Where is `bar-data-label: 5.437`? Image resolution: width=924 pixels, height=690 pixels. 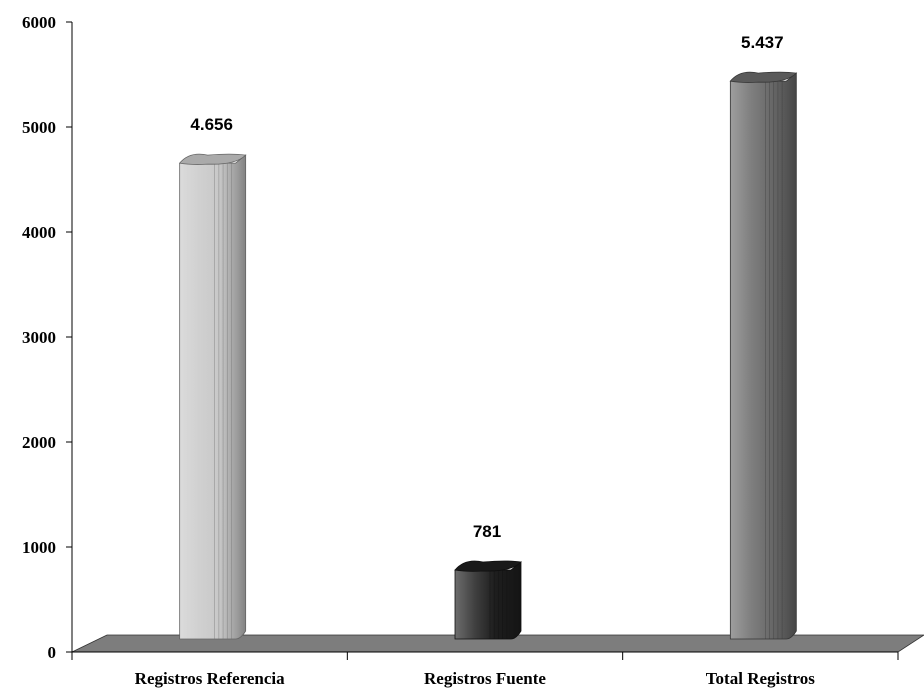
bar-data-label: 5.437 is located at coordinates (762, 42).